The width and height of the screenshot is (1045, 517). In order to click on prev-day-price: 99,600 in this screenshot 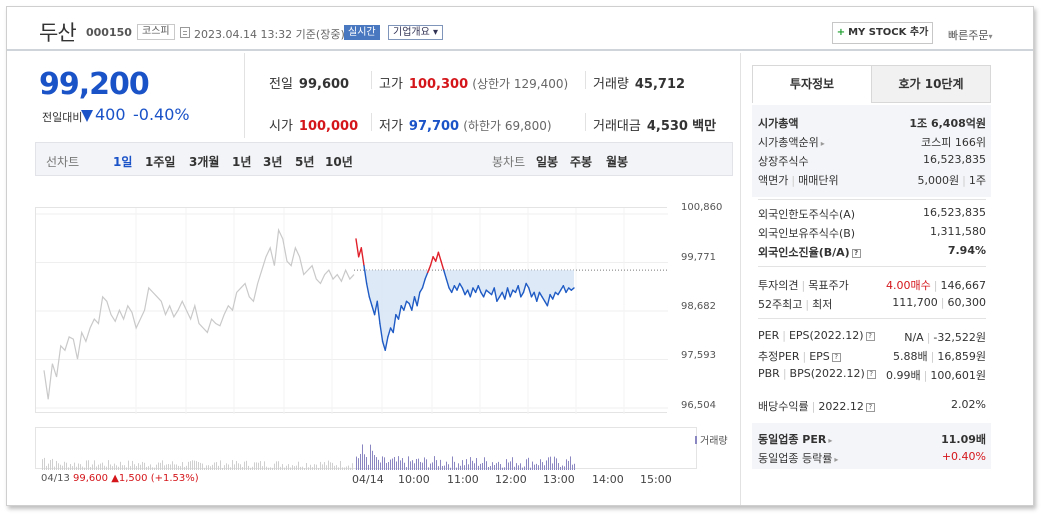, I will do `click(91, 478)`.